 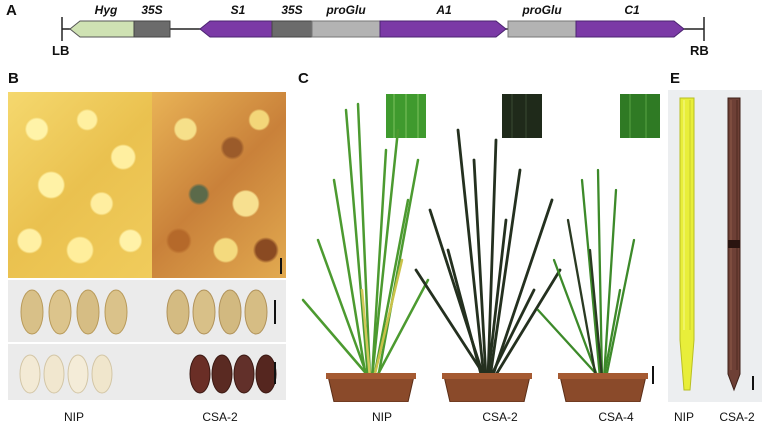 I want to click on scale-bar-c, so click(x=653, y=375).